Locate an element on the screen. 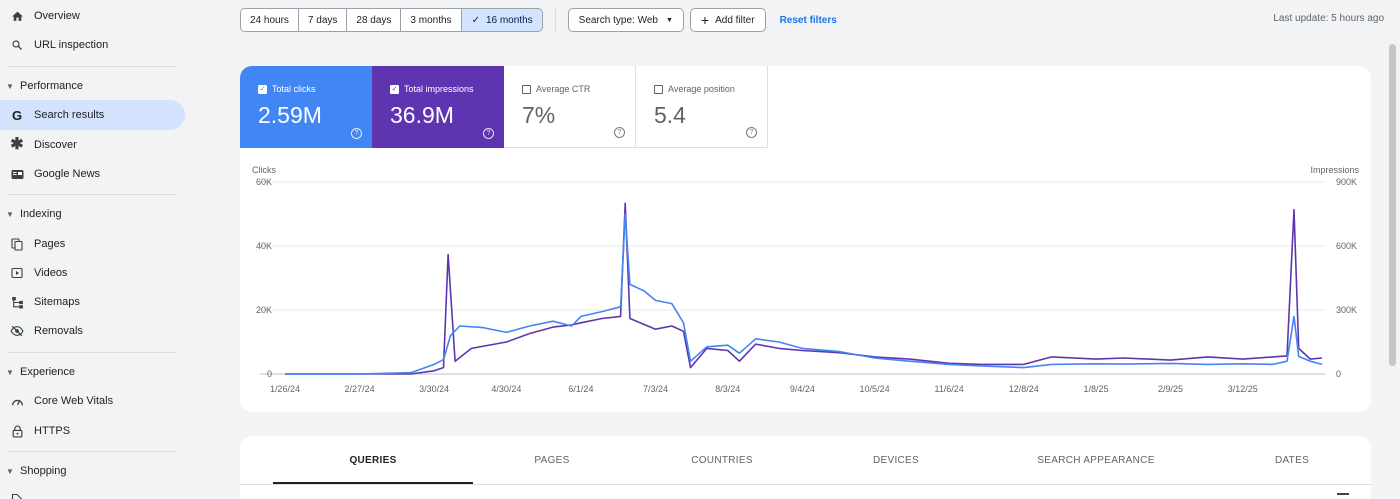  range-24-hours: 24 hours is located at coordinates (270, 20).